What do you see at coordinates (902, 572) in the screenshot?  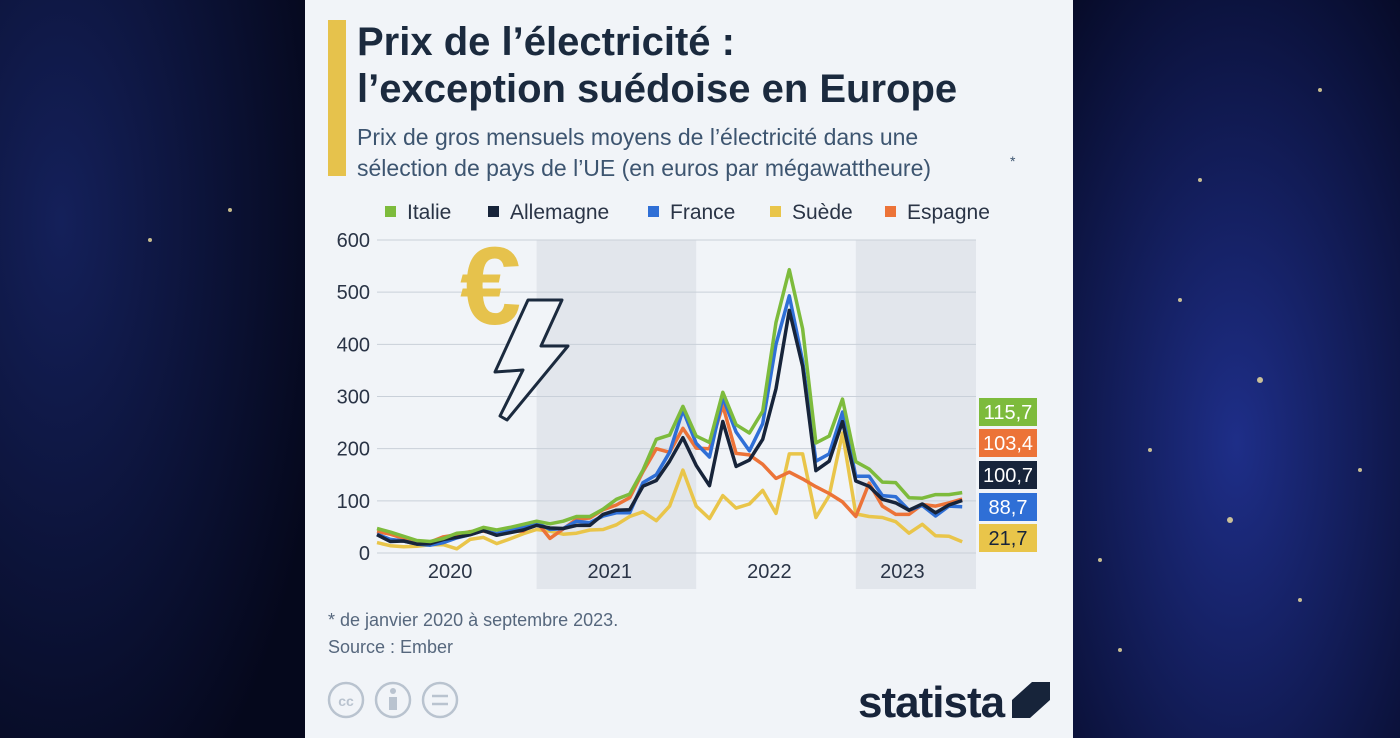 I see `x-tick-label: 2023` at bounding box center [902, 572].